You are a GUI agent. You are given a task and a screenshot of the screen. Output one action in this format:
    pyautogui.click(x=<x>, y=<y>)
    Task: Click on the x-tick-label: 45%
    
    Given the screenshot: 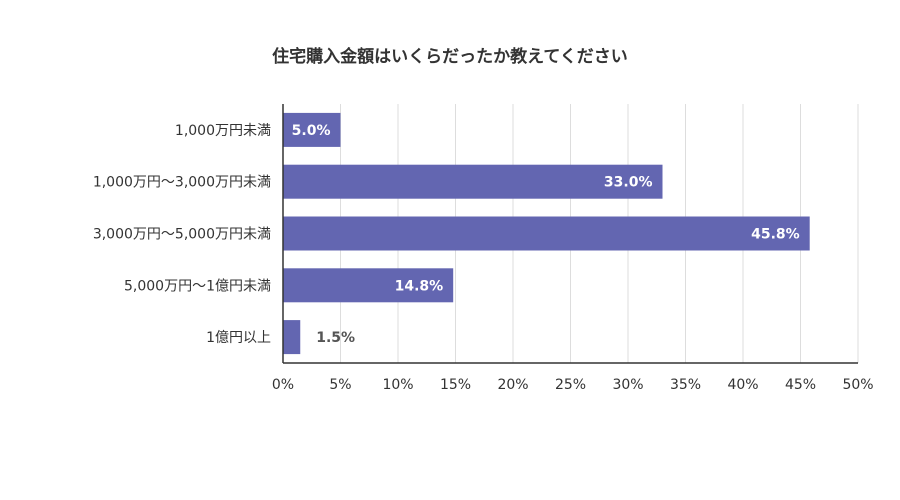 What is the action you would take?
    pyautogui.click(x=800, y=385)
    